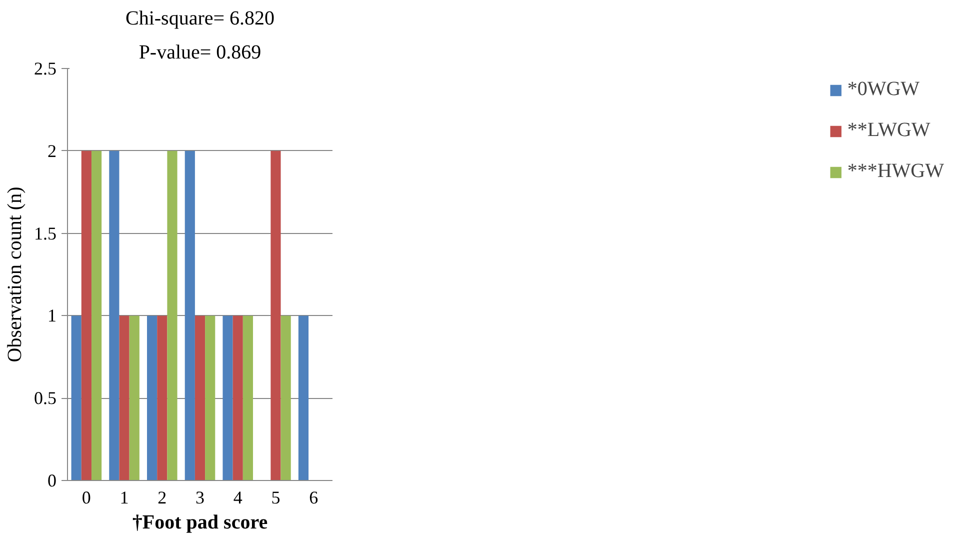  I want to click on y-tick-label: 2.5, so click(45, 68).